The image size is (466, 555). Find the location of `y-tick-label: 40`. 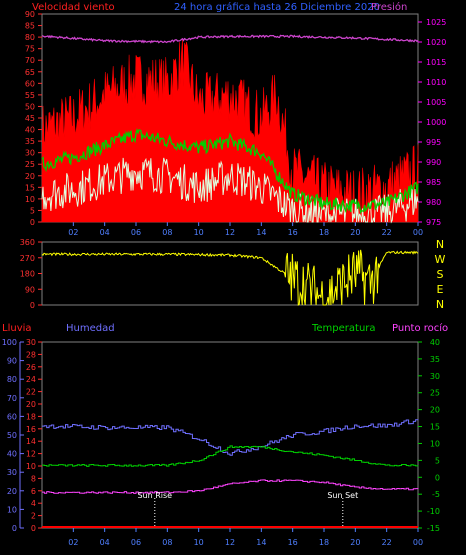

y-tick-label: 40 is located at coordinates (30, 130).